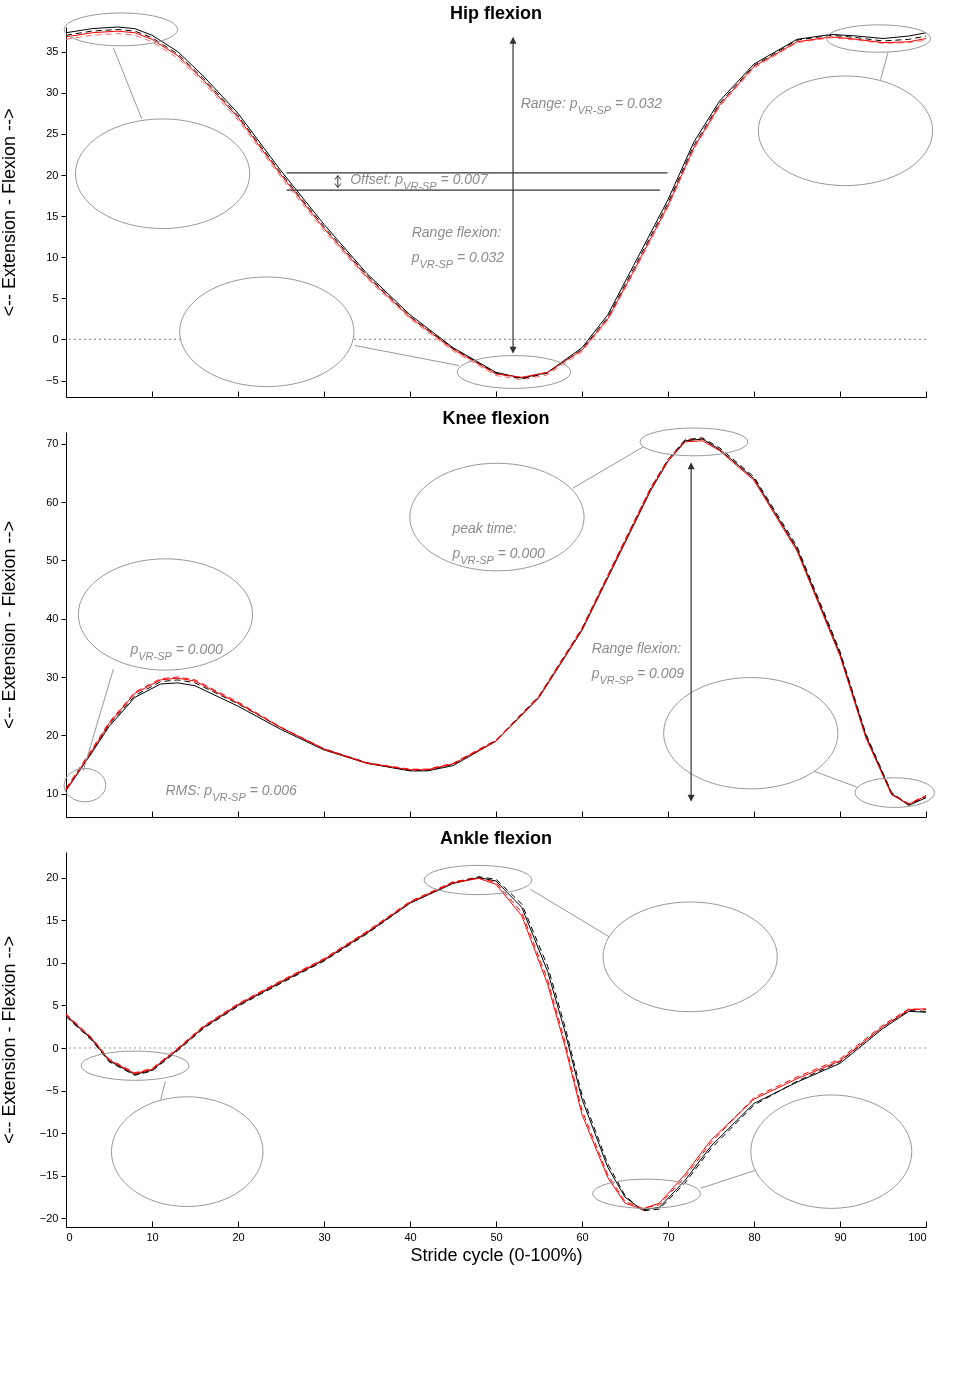 Image resolution: width=970 pixels, height=1385 pixels. I want to click on annotation: Range: p$_{VR-SP}$ = 0.032, so click(591, 105).